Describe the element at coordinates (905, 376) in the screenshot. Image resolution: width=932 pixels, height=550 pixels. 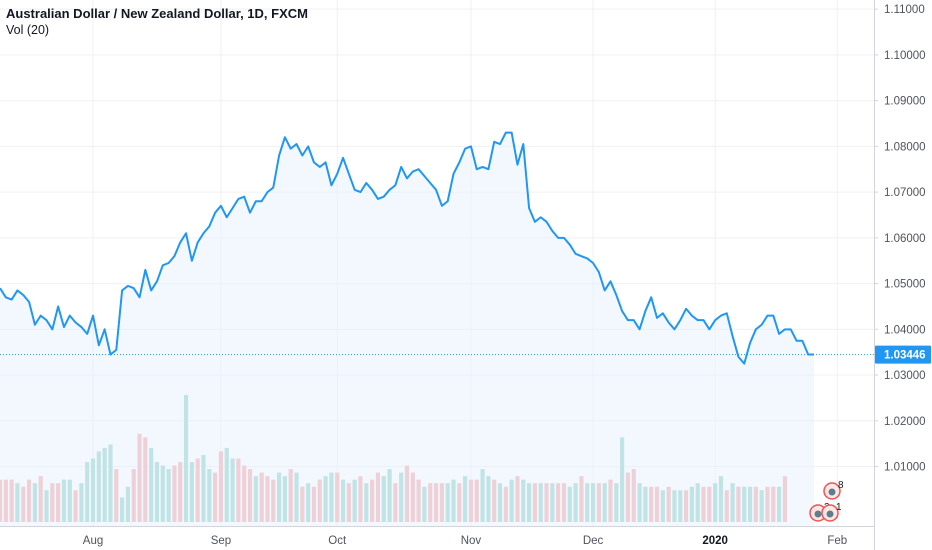
I see `price-axis-label: 1.03000` at that location.